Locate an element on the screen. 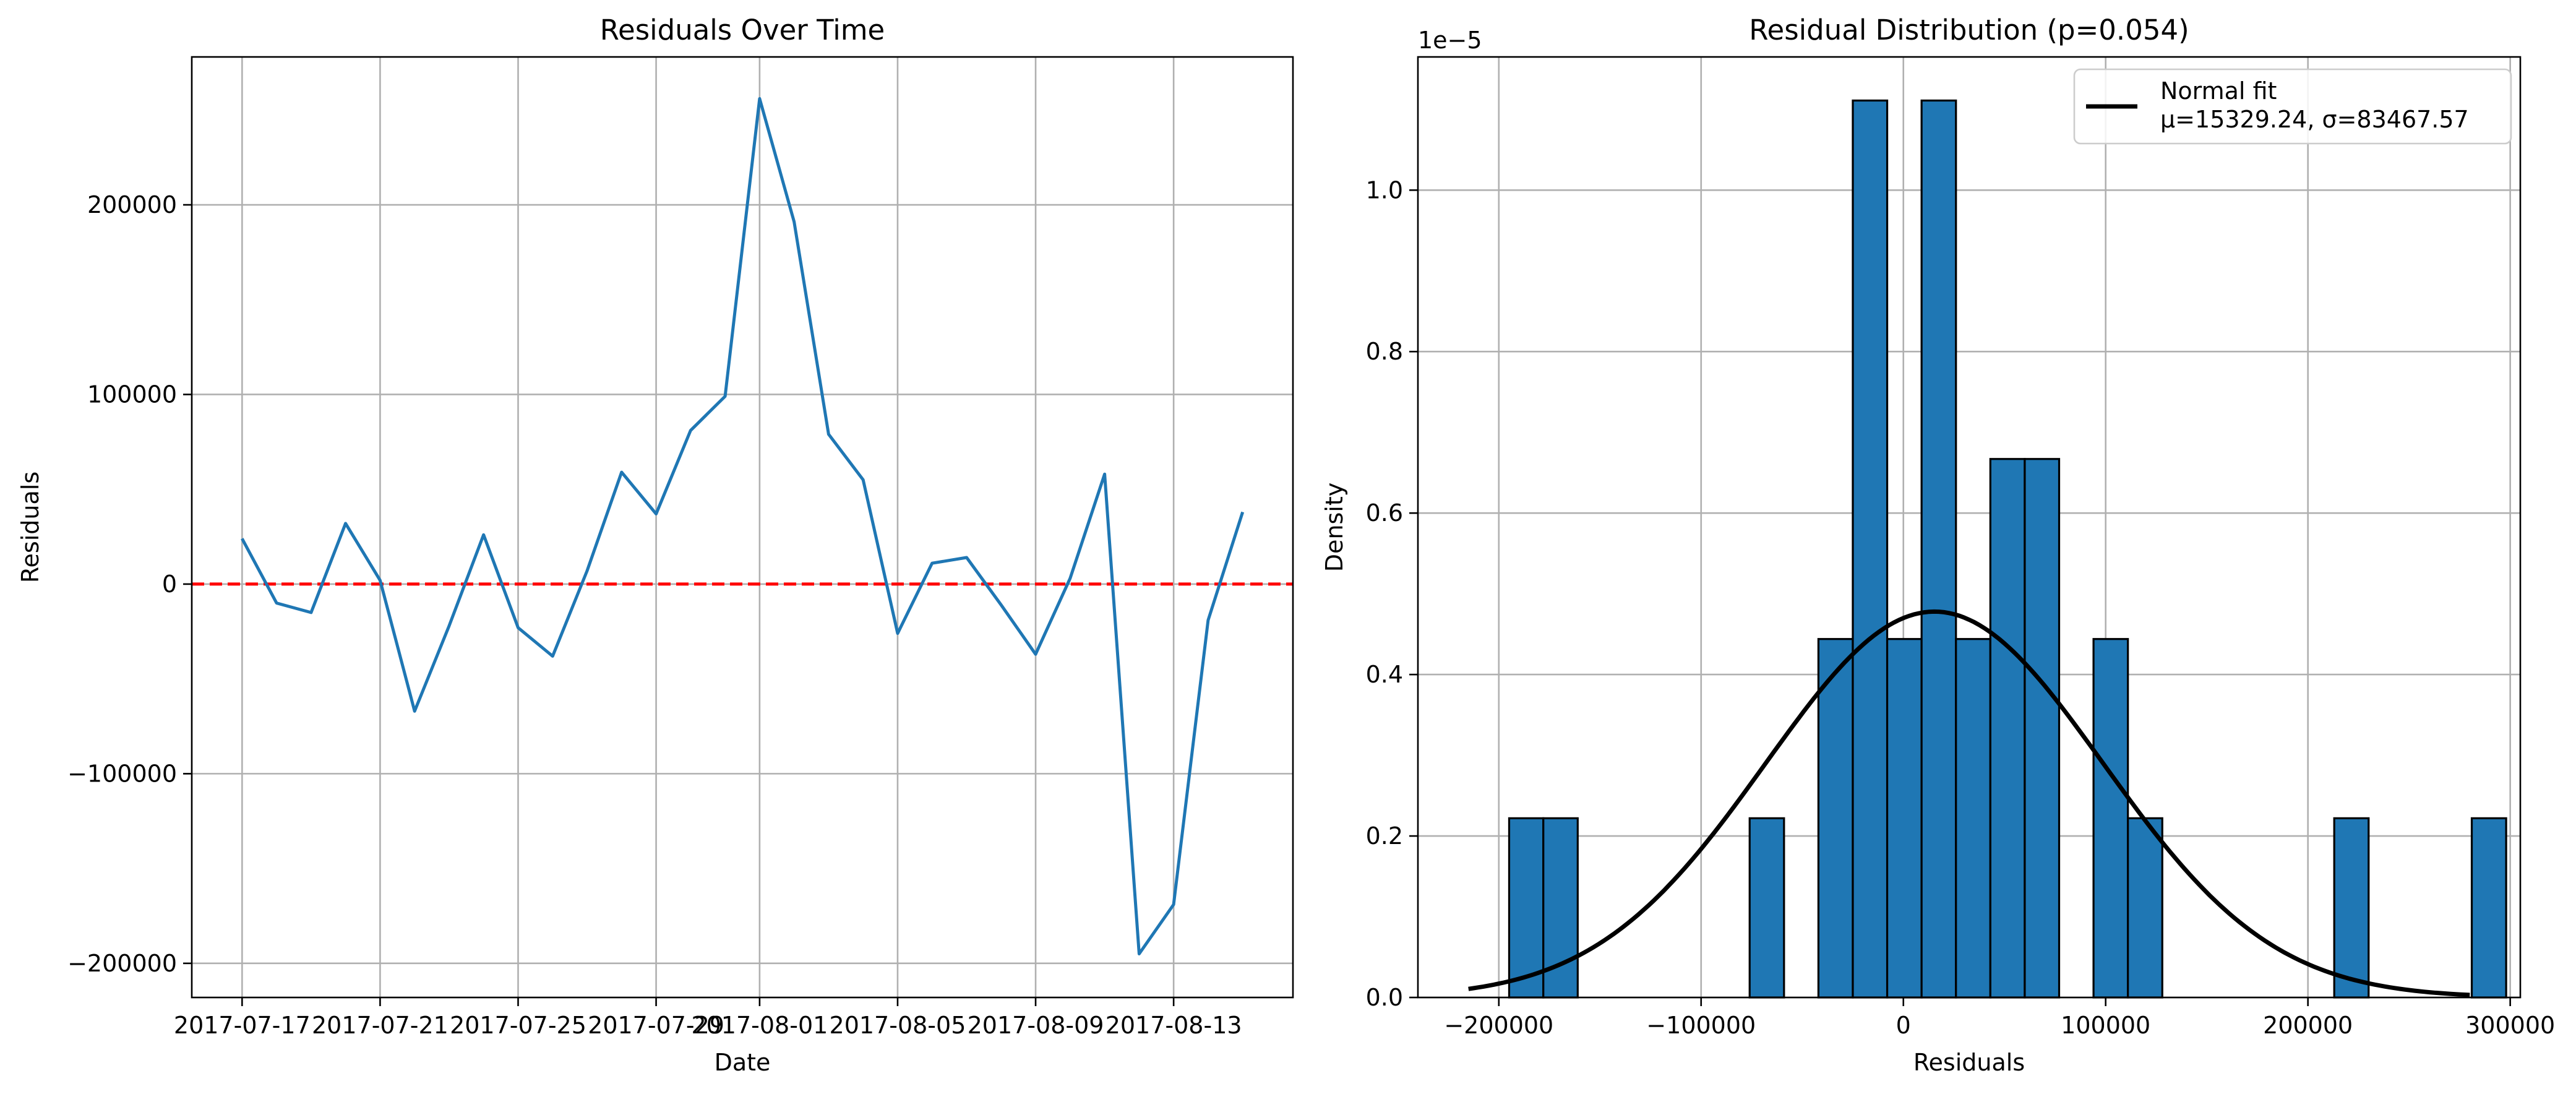 This screenshot has width=2576, height=1094. x-tick-label: 2017-07-17 is located at coordinates (242, 1025).